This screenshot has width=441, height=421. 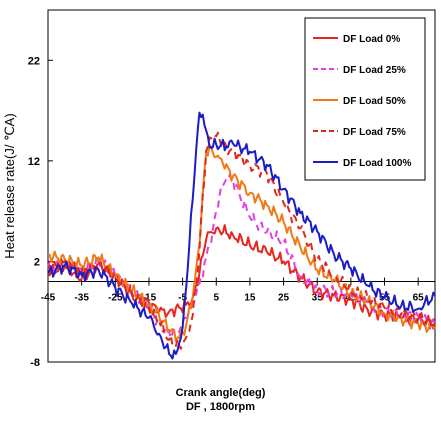 What do you see at coordinates (48, 298) in the screenshot?
I see `x-tick-label: -45` at bounding box center [48, 298].